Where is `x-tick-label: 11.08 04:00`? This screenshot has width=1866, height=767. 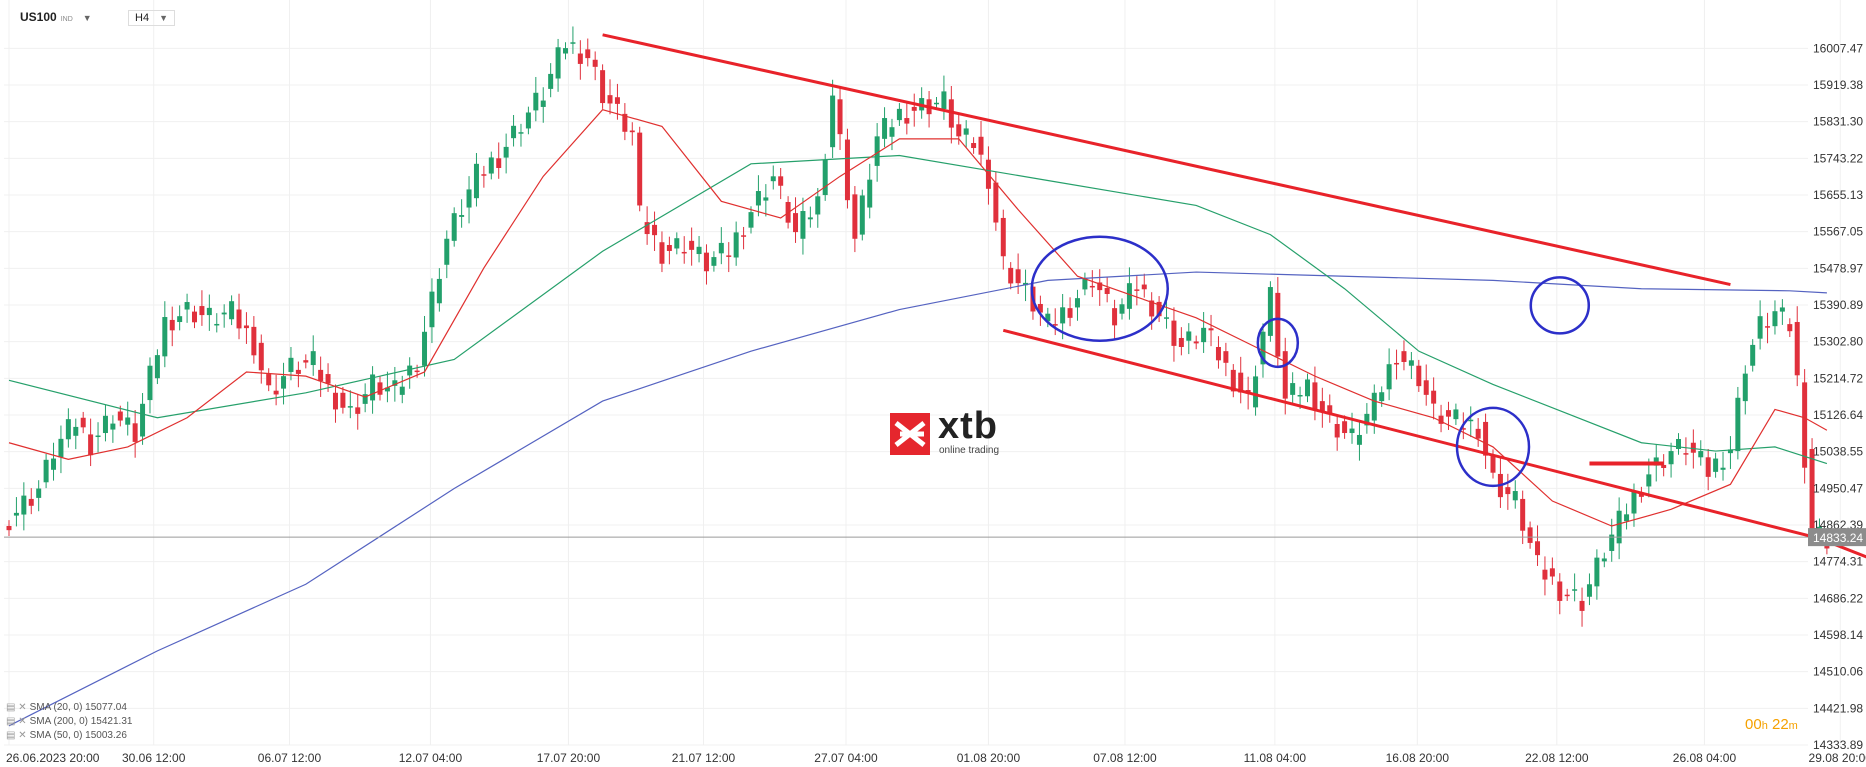
x-tick-label: 11.08 04:00 is located at coordinates (1275, 758).